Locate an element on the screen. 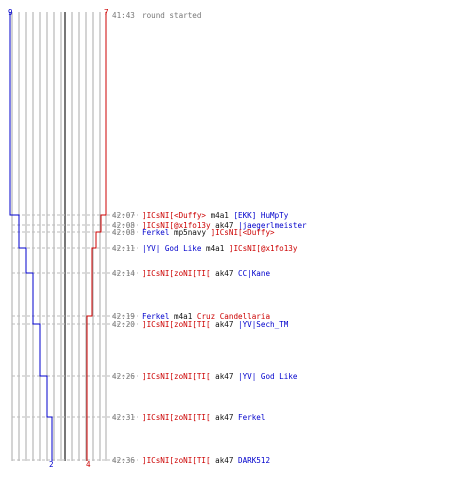  event-time: 41:43 is located at coordinates (123, 15).